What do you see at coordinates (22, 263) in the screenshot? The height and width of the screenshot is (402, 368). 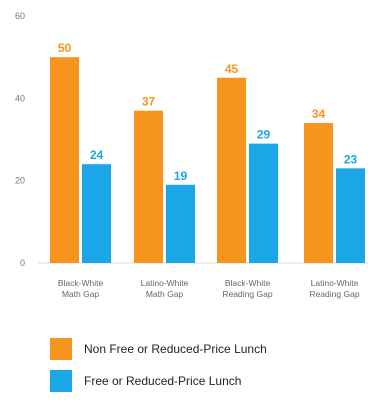 I see `y-tick-label: 0` at bounding box center [22, 263].